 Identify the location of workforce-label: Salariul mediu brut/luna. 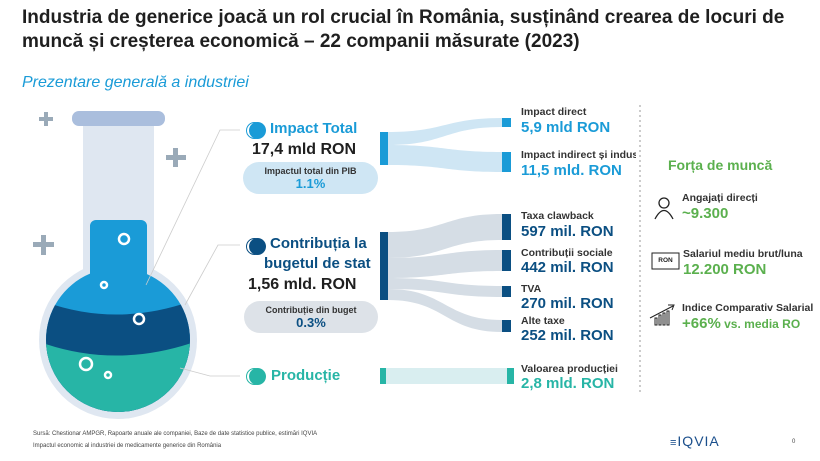
(743, 254).